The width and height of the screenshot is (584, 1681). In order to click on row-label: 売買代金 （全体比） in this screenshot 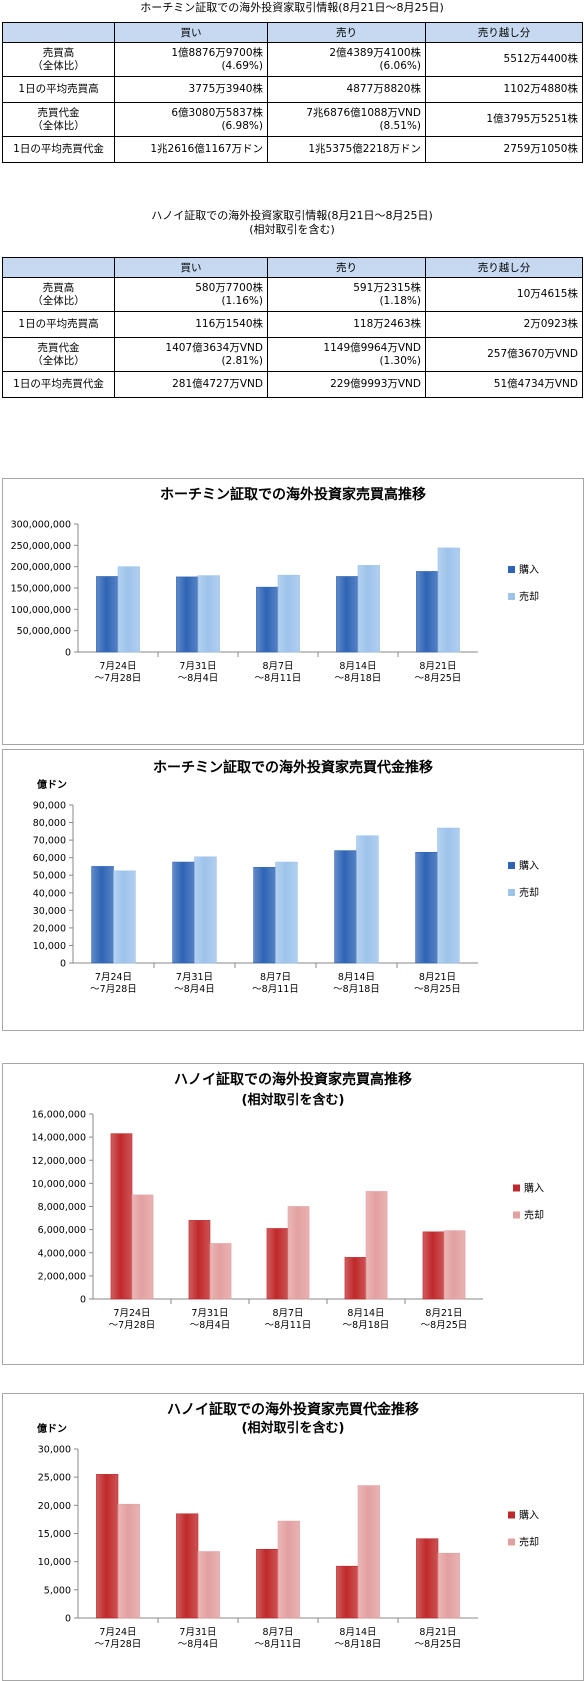, I will do `click(58, 119)`.